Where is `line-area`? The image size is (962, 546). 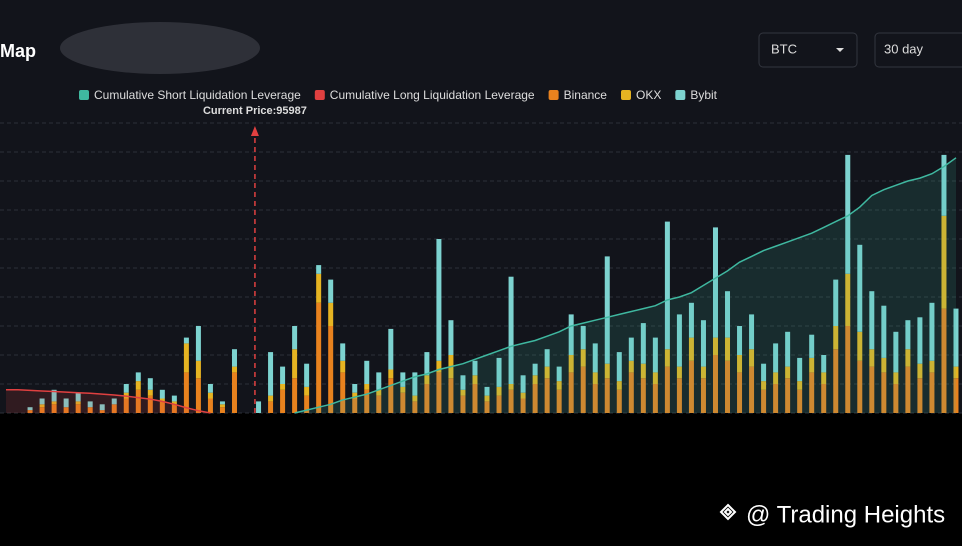
line-area is located at coordinates (108, 401).